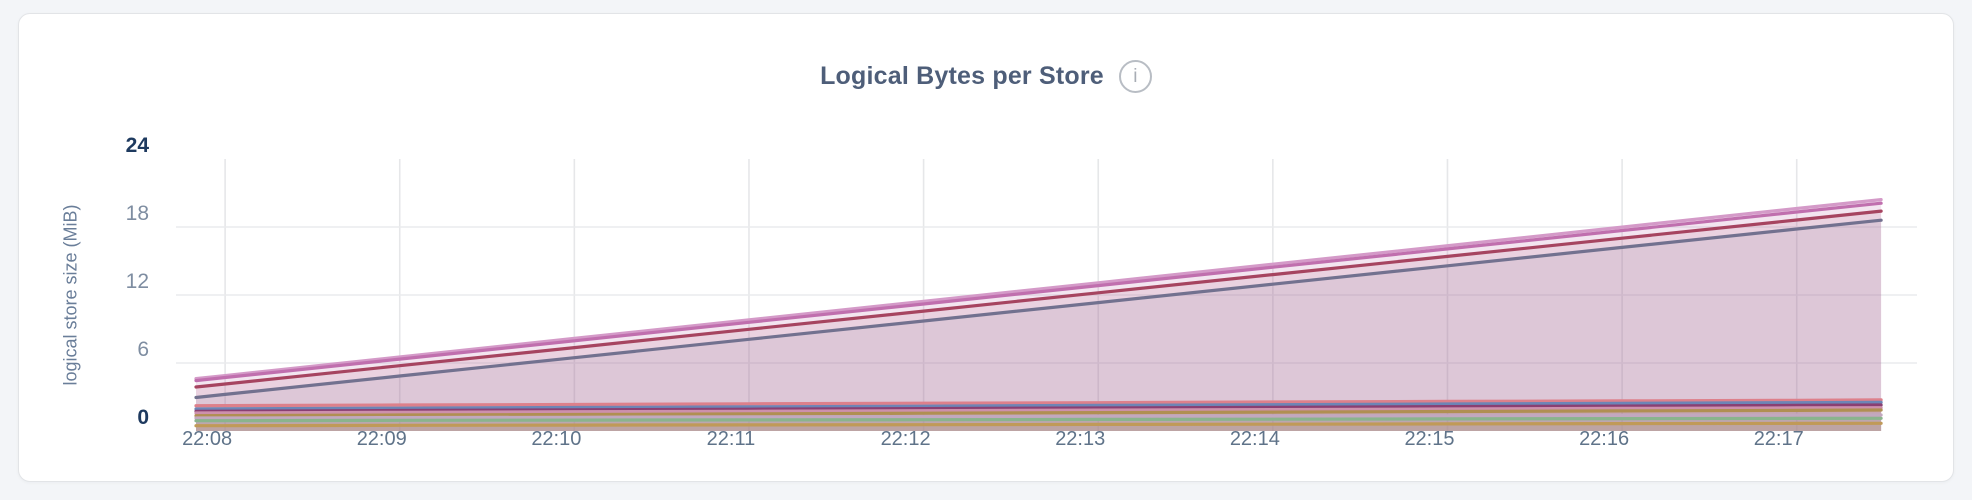  I want to click on y-axis-tick-label: 0, so click(143, 417).